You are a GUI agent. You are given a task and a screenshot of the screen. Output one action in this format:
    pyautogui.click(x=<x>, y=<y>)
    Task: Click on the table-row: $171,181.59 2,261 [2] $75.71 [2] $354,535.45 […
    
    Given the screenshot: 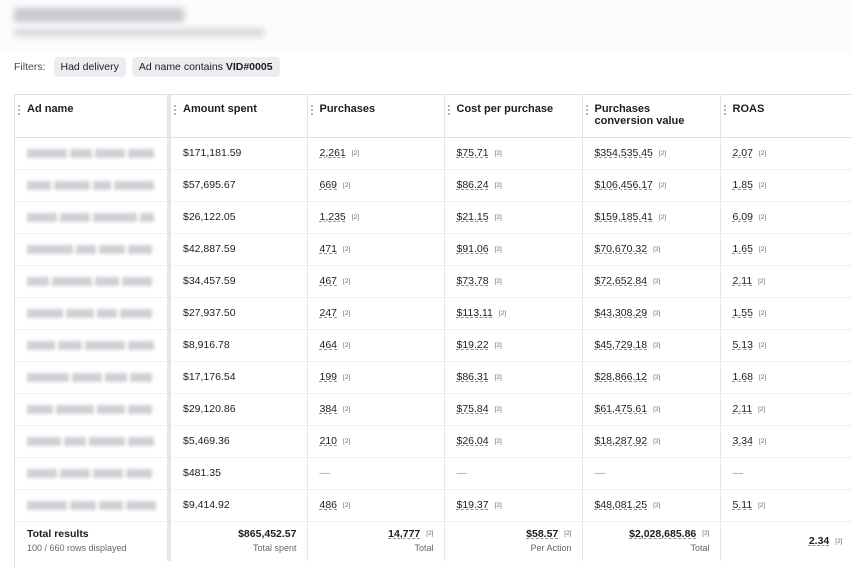 What is the action you would take?
    pyautogui.click(x=433, y=153)
    